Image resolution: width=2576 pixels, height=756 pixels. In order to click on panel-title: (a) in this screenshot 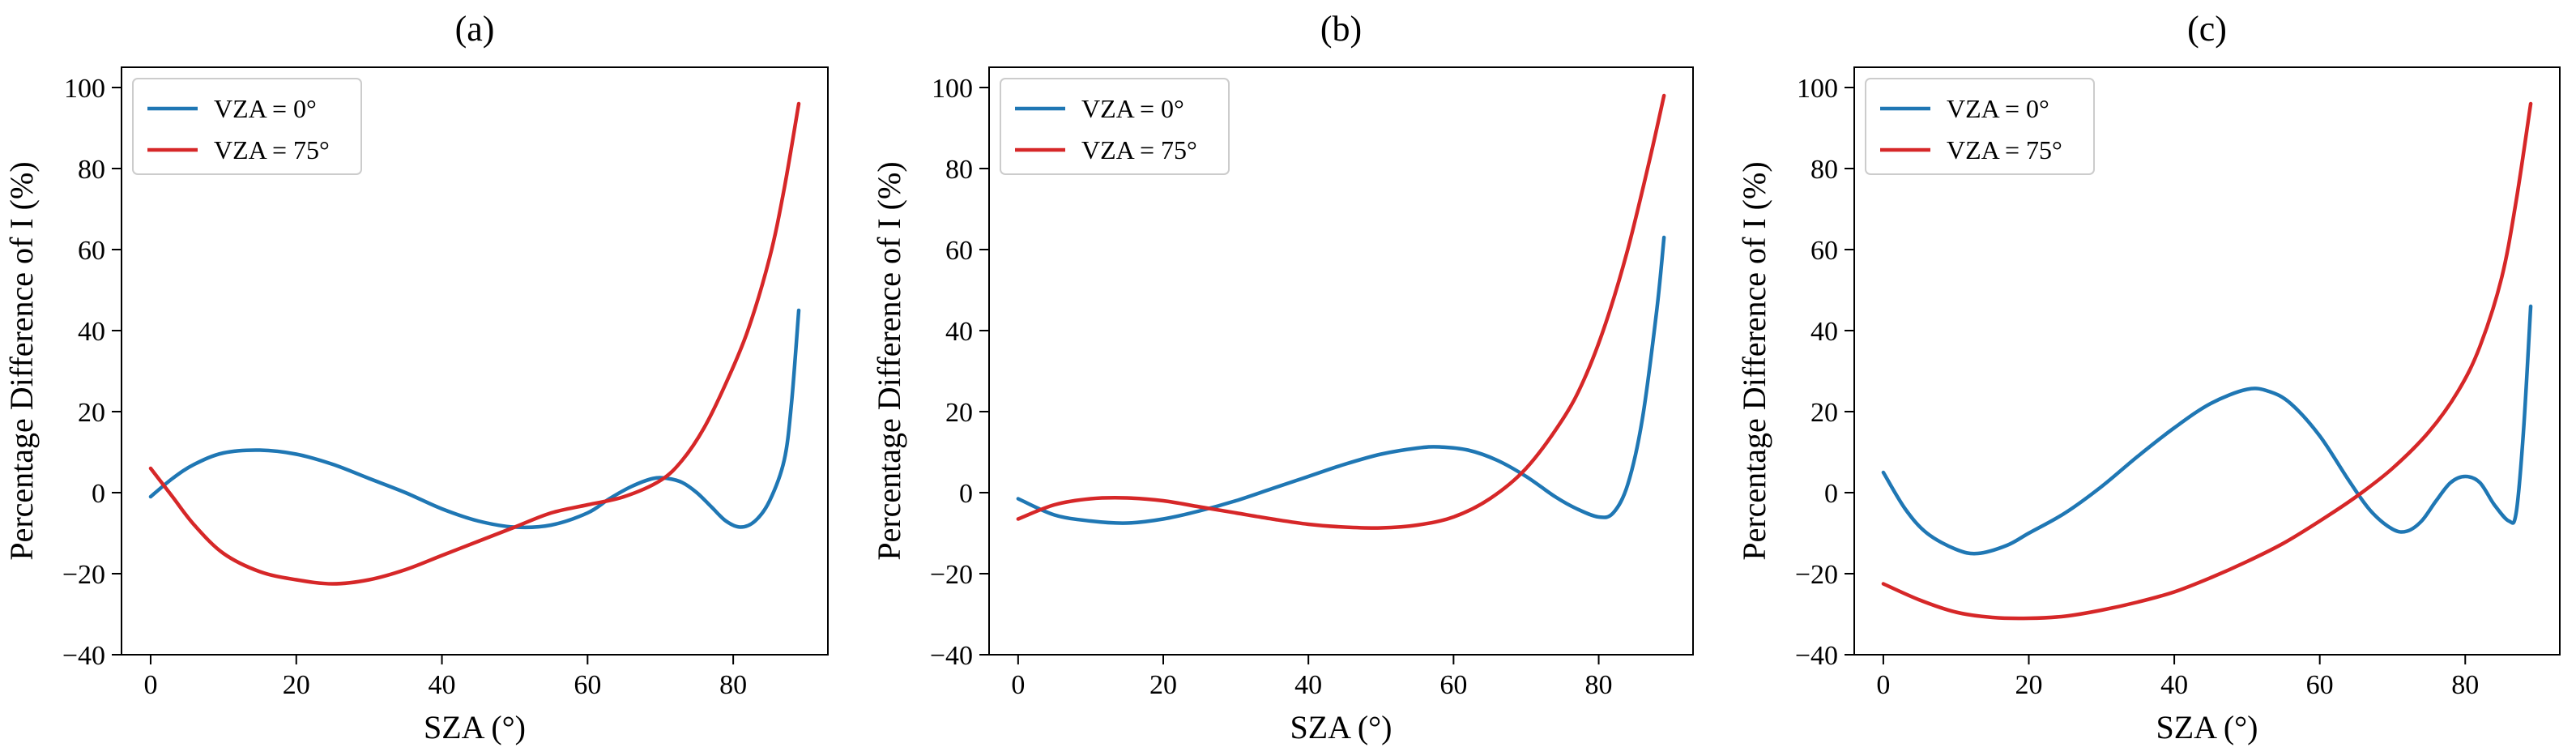, I will do `click(475, 29)`.